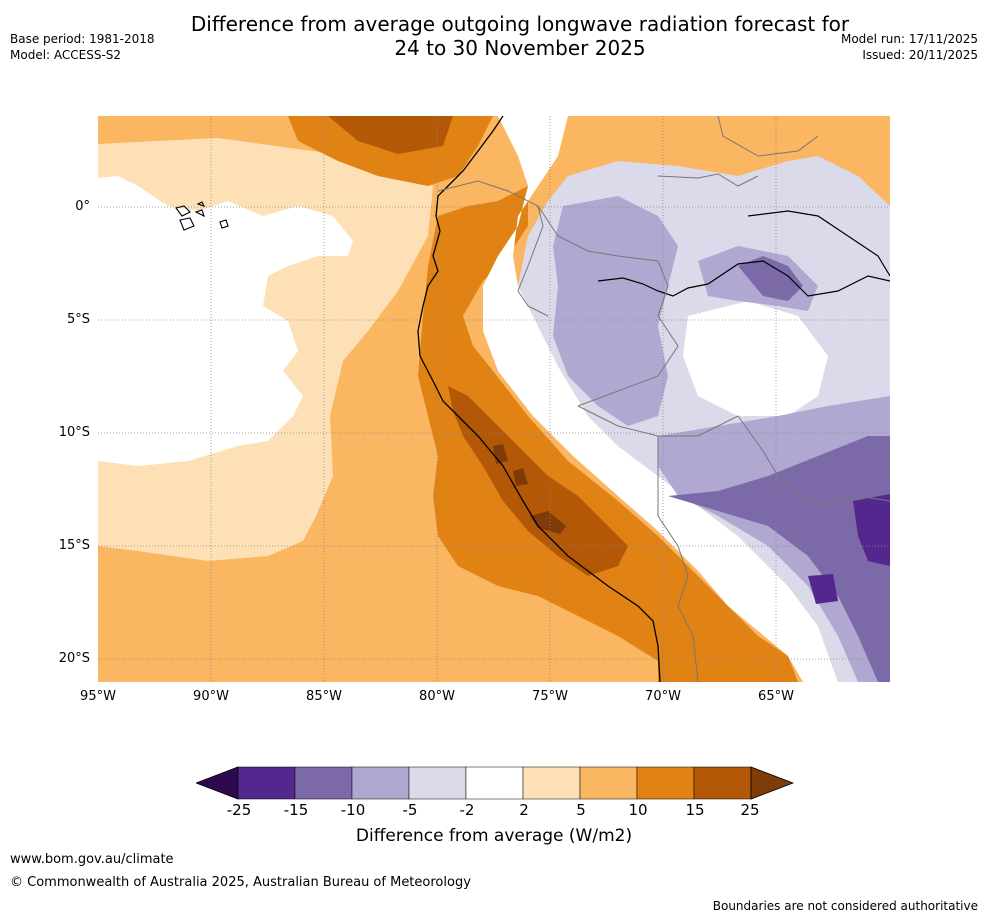 This screenshot has height=919, width=988. I want to click on colorbar-title: Difference from average (W/m2), so click(494, 836).